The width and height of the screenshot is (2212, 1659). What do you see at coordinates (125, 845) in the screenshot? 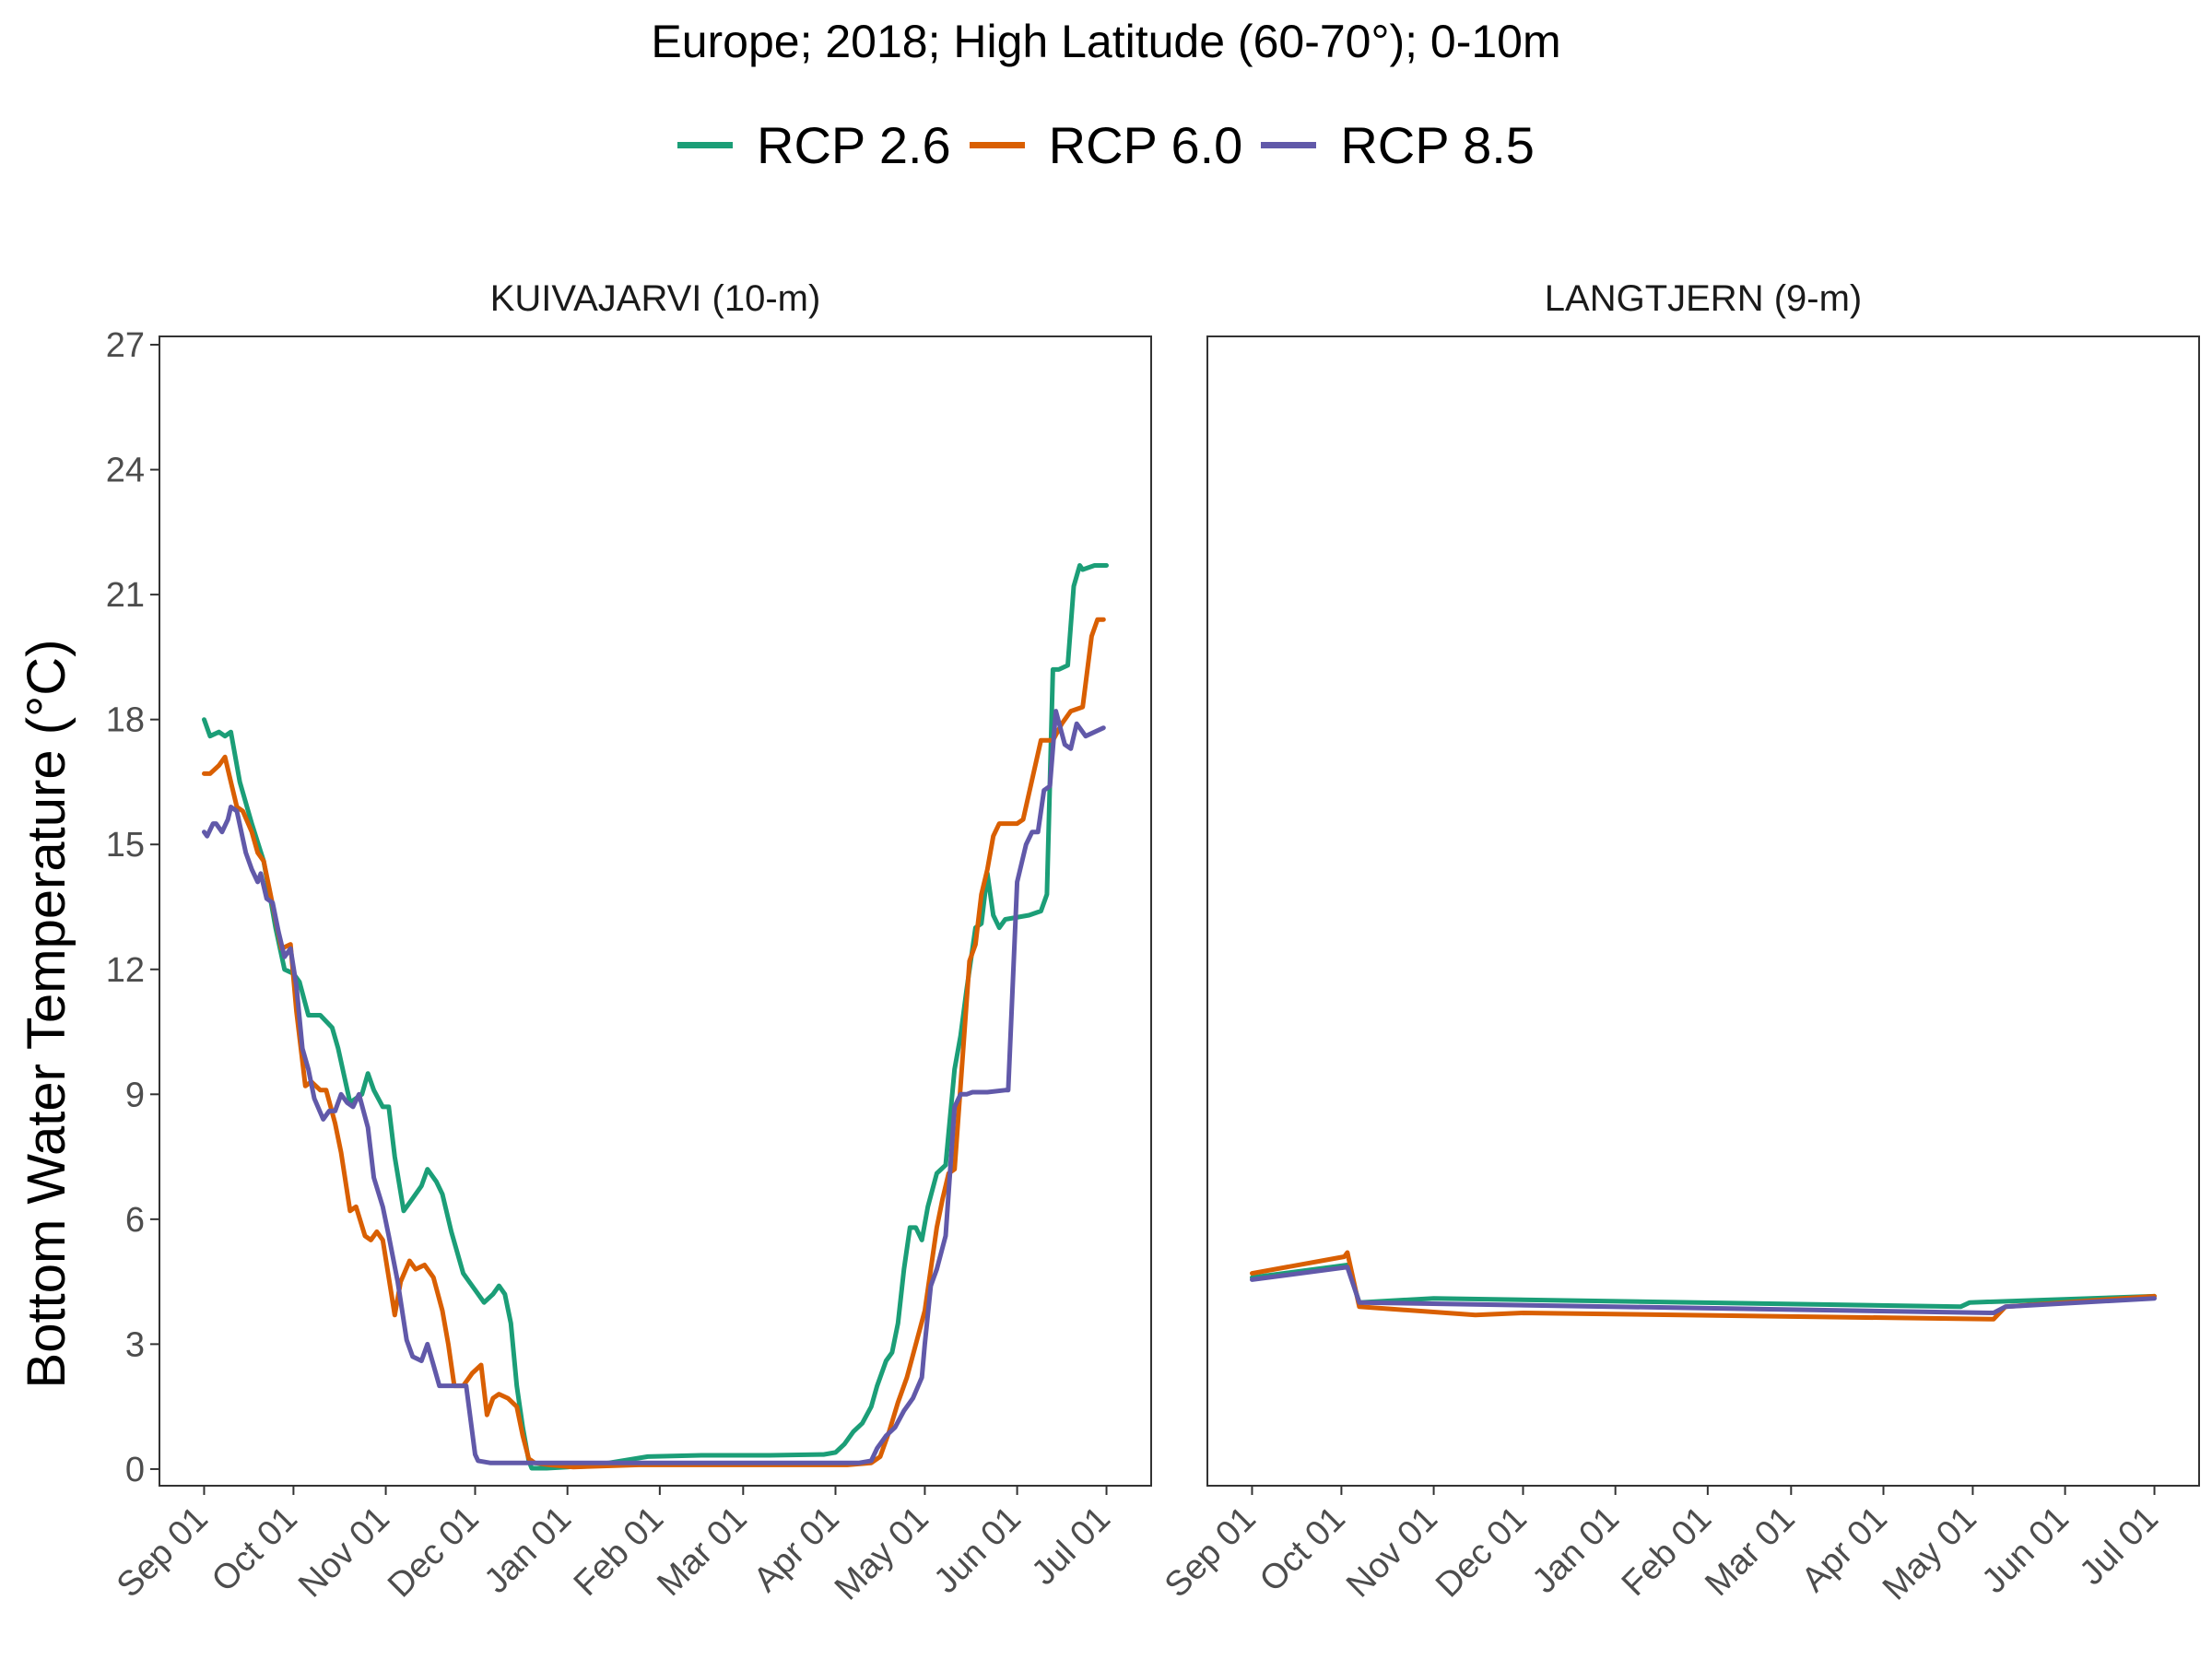
I see `y-tick-label: 15` at bounding box center [125, 845].